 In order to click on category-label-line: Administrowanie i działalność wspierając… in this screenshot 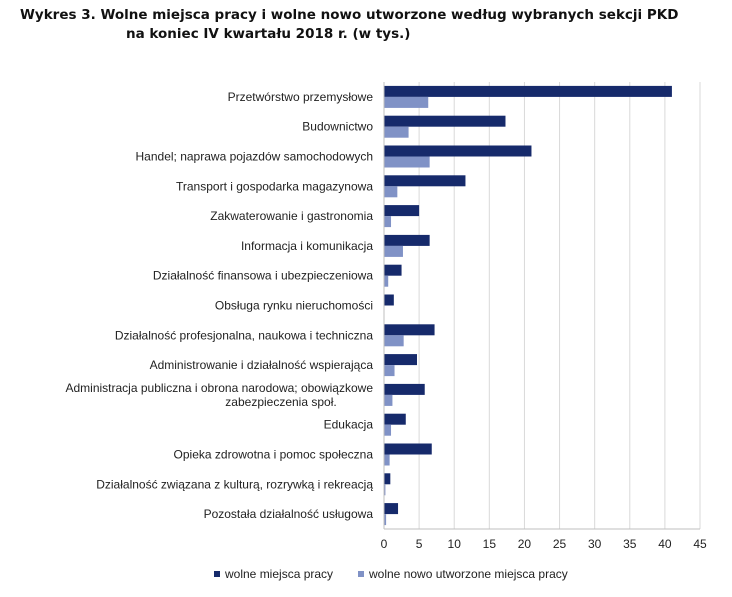, I will do `click(262, 365)`.